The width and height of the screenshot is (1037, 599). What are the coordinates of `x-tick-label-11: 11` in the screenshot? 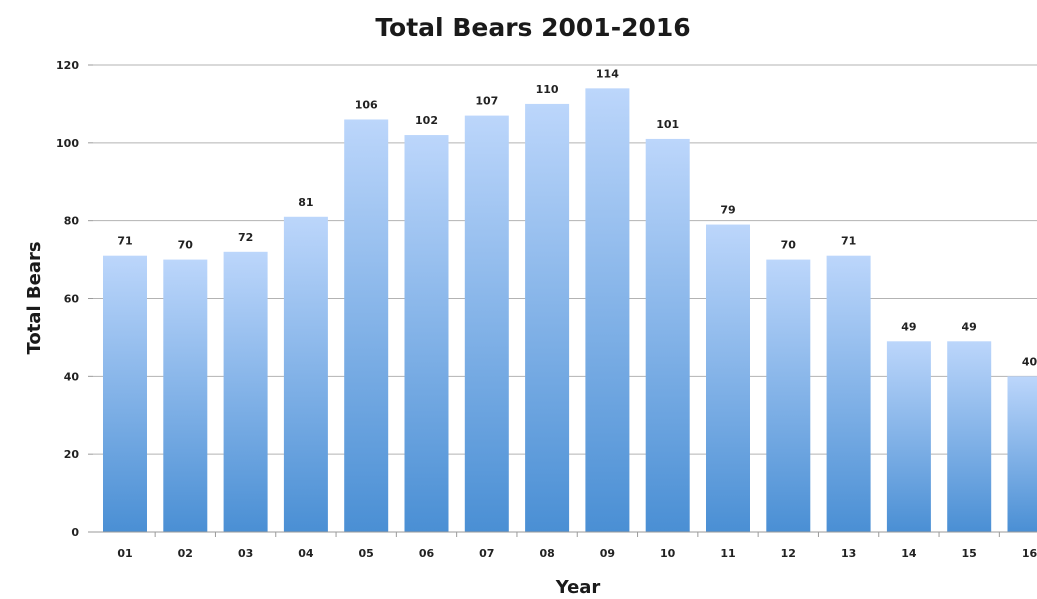 It's located at (727, 553).